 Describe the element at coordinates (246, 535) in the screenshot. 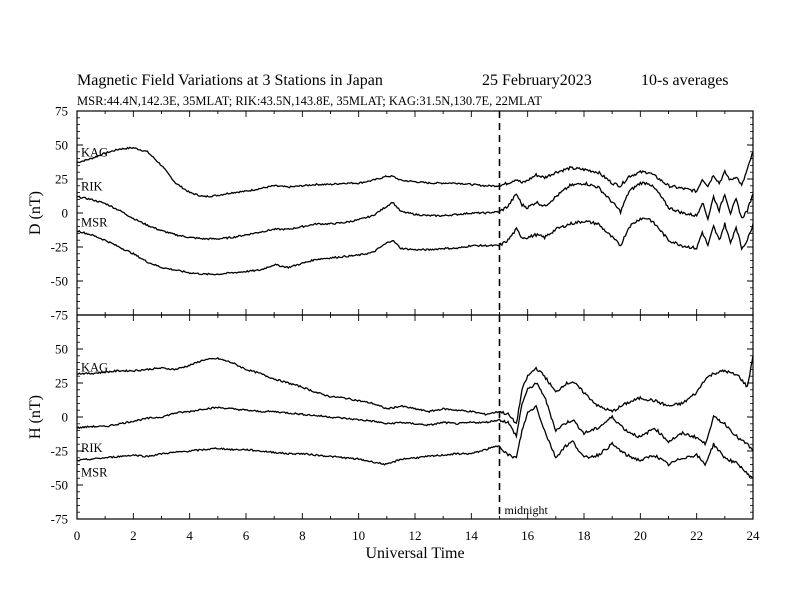

I see `x-tick-label: 6` at that location.